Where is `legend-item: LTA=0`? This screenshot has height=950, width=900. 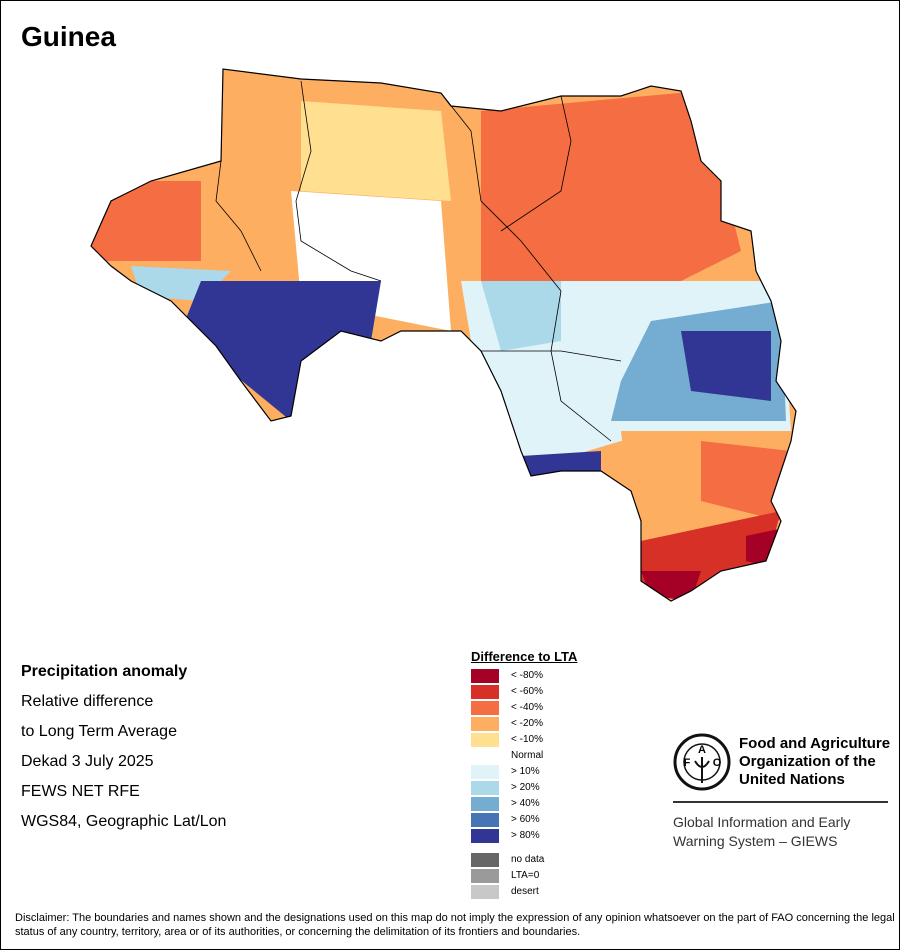 legend-item: LTA=0 is located at coordinates (524, 876).